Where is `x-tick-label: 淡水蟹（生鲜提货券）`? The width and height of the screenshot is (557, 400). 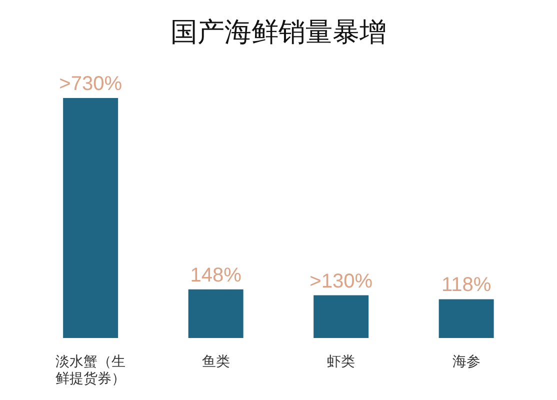
x-tick-label: 淡水蟹（生鲜提货券） is located at coordinates (91, 369).